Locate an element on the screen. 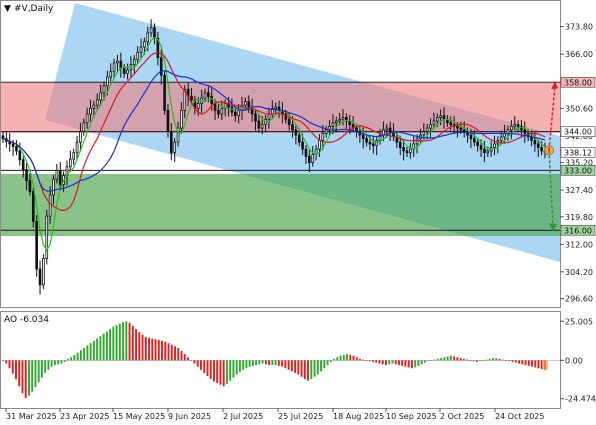 The image size is (596, 425). support-zone is located at coordinates (280, 205).